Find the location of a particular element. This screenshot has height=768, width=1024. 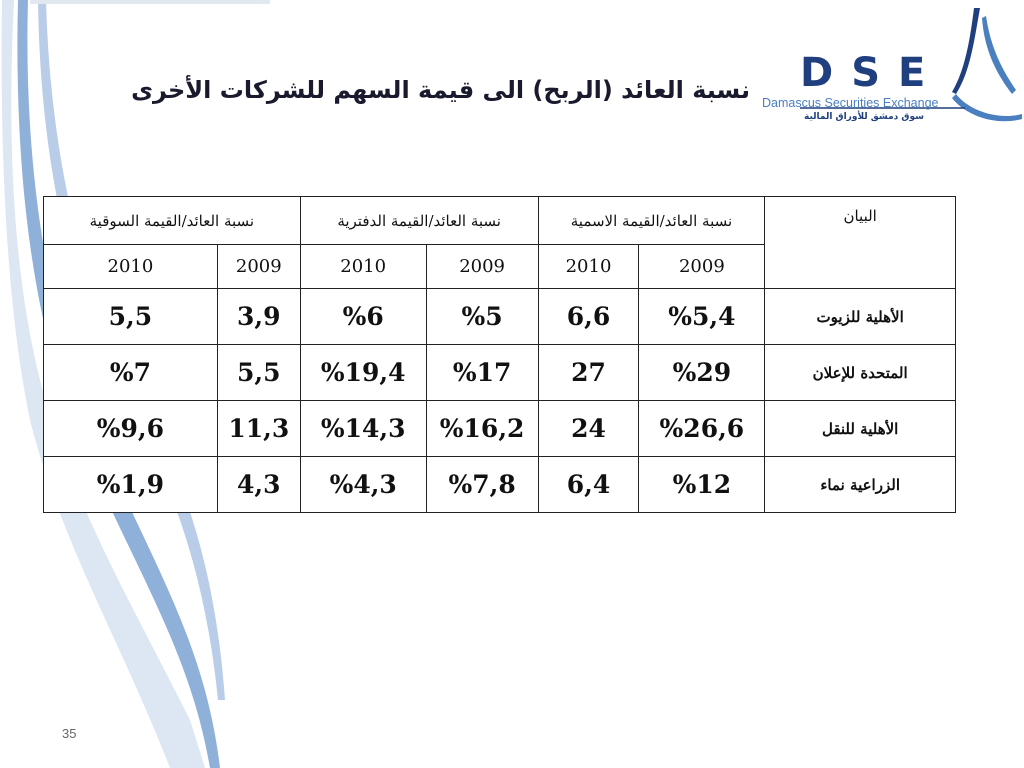

value-cell: 11,3 is located at coordinates (258, 428).